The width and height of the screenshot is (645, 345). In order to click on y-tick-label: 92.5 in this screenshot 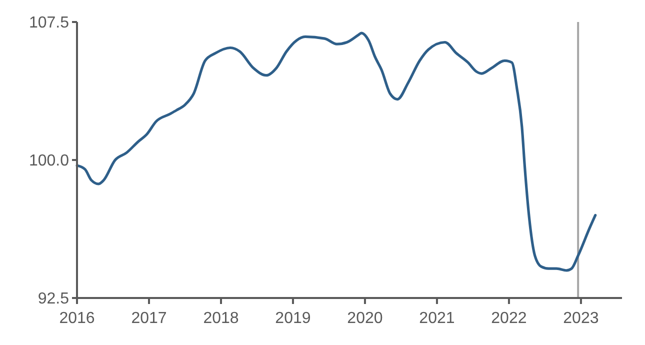, I will do `click(54, 299)`.